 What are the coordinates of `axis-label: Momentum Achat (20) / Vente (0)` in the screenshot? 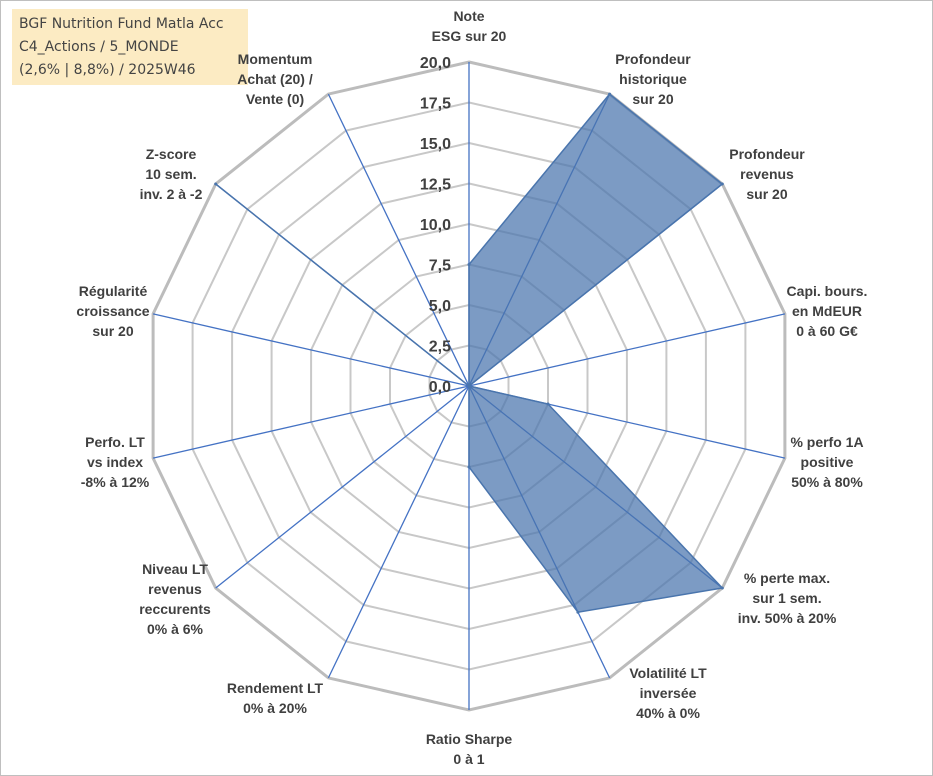 It's located at (275, 79).